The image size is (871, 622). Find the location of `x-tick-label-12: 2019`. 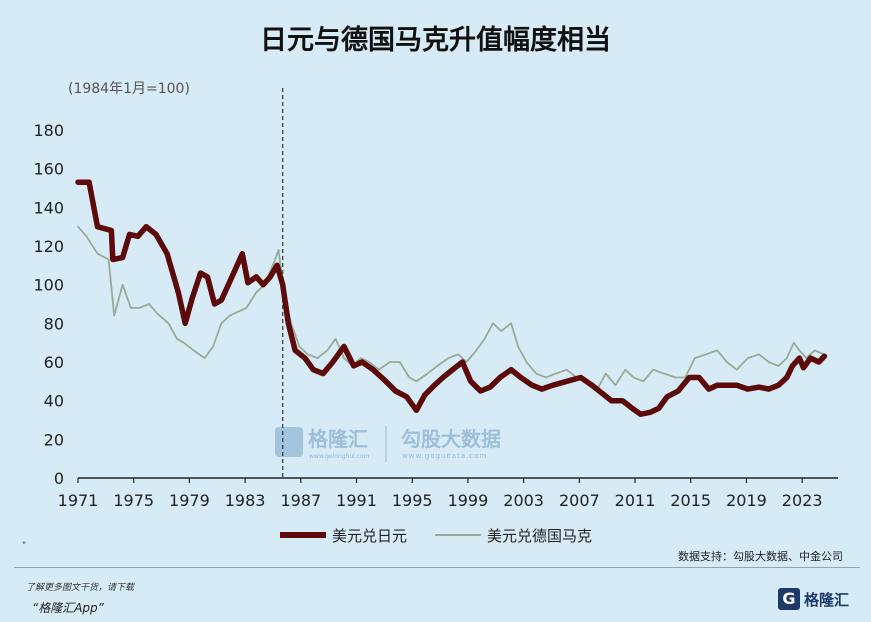

x-tick-label-12: 2019 is located at coordinates (746, 500).